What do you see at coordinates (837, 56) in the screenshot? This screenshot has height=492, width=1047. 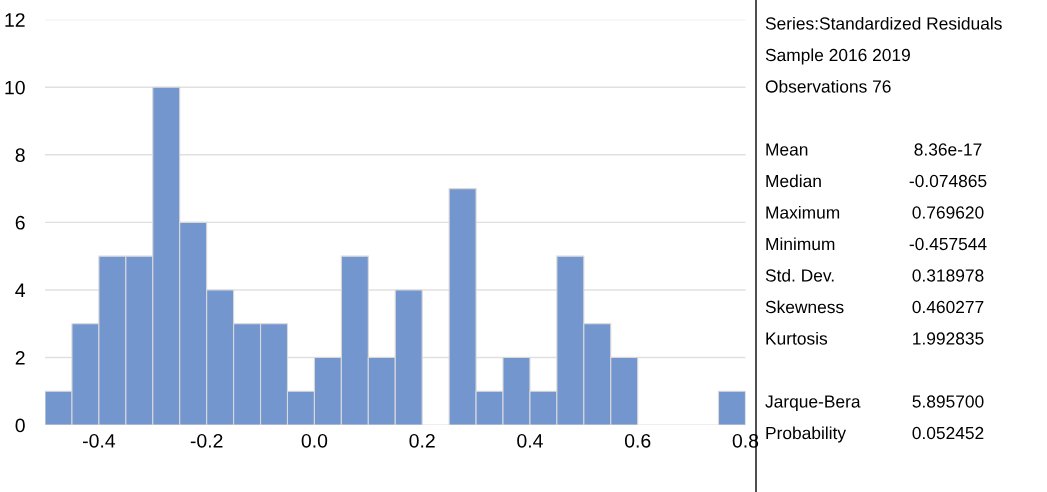 I see `text: Sample 2016 2019` at bounding box center [837, 56].